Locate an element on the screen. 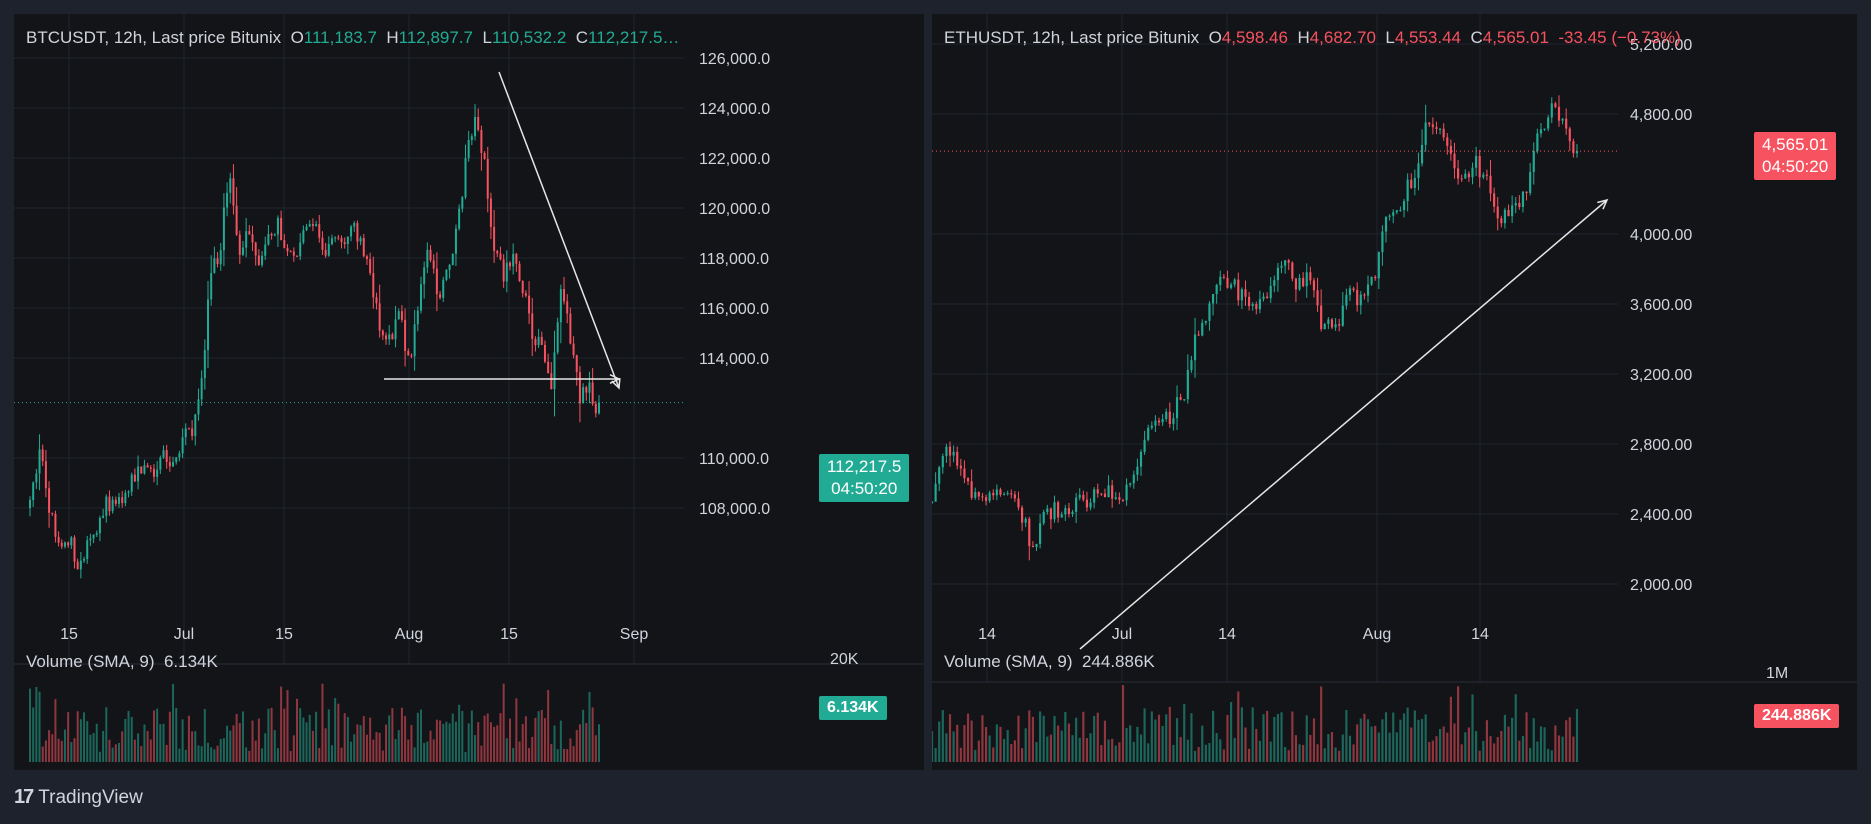 The image size is (1871, 824). btc-volume-legend: Volume (SMA, 9) 6.134K is located at coordinates (122, 662).